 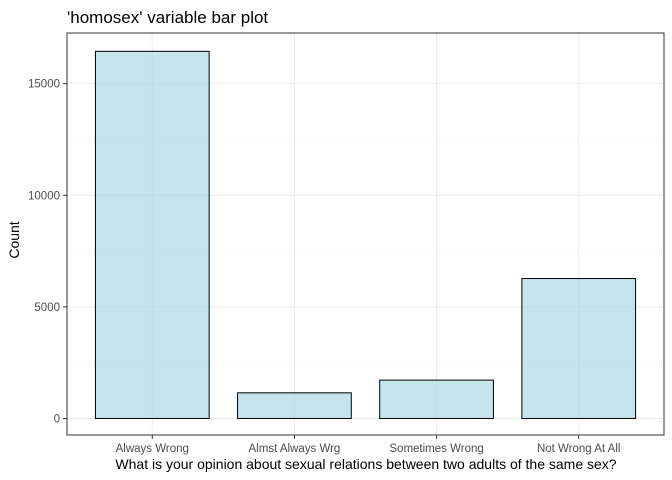 What do you see at coordinates (44, 196) in the screenshot?
I see `y-tick-label: 10000` at bounding box center [44, 196].